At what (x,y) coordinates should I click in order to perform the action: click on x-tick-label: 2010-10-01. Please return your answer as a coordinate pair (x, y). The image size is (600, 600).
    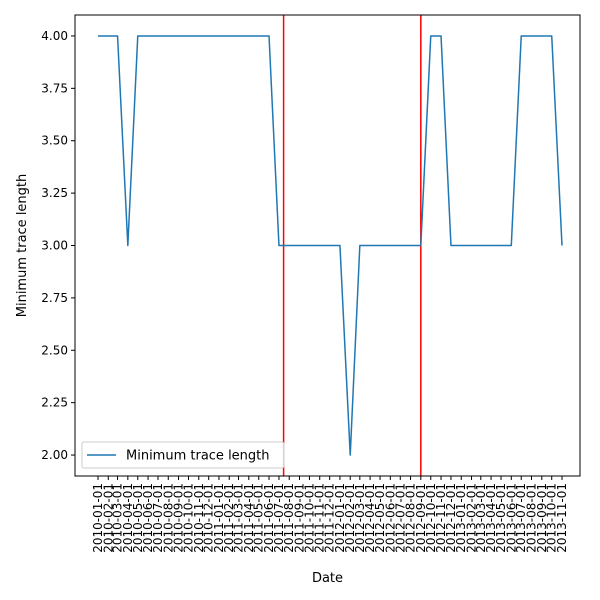
    Looking at the image, I should click on (188, 518).